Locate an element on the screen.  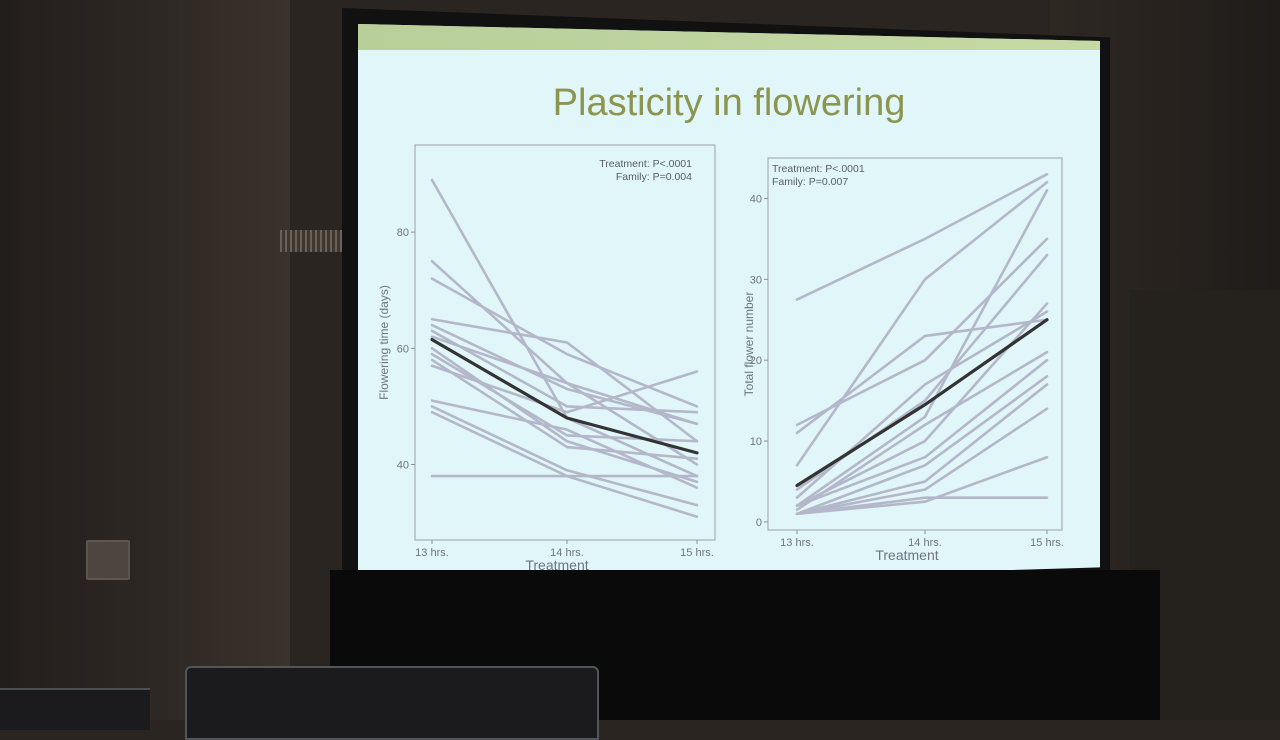
chair-back is located at coordinates (392, 703).